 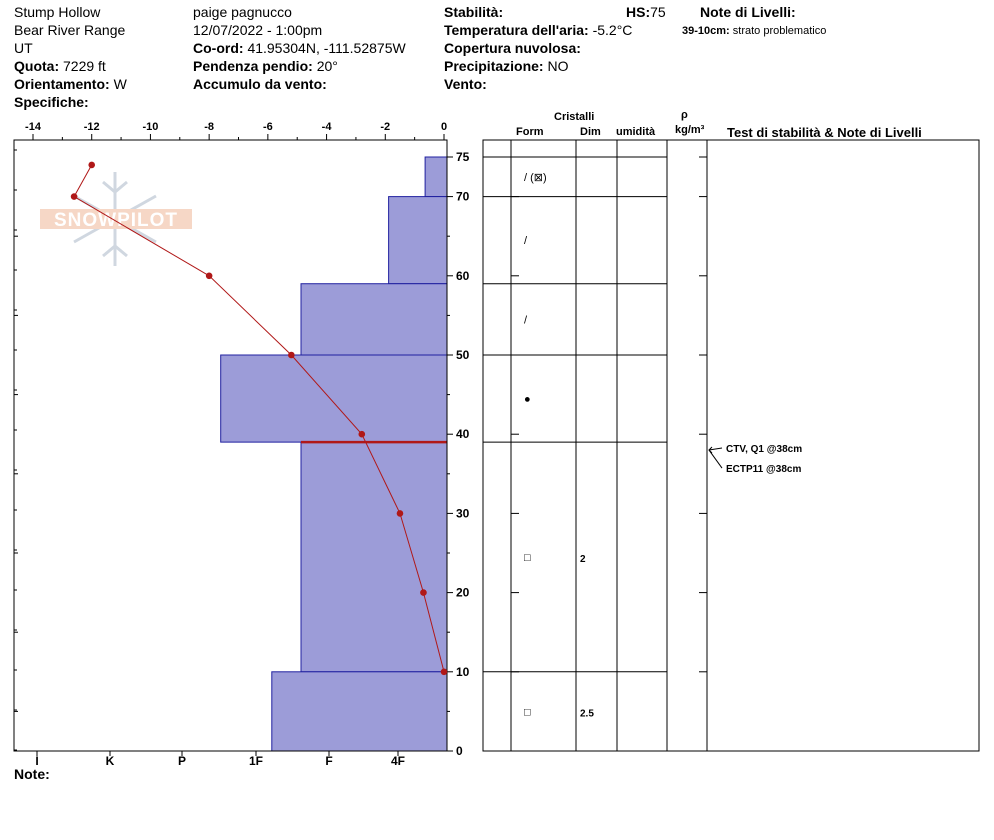 I want to click on elevation: Quota: 7229 ft, so click(x=60, y=66).